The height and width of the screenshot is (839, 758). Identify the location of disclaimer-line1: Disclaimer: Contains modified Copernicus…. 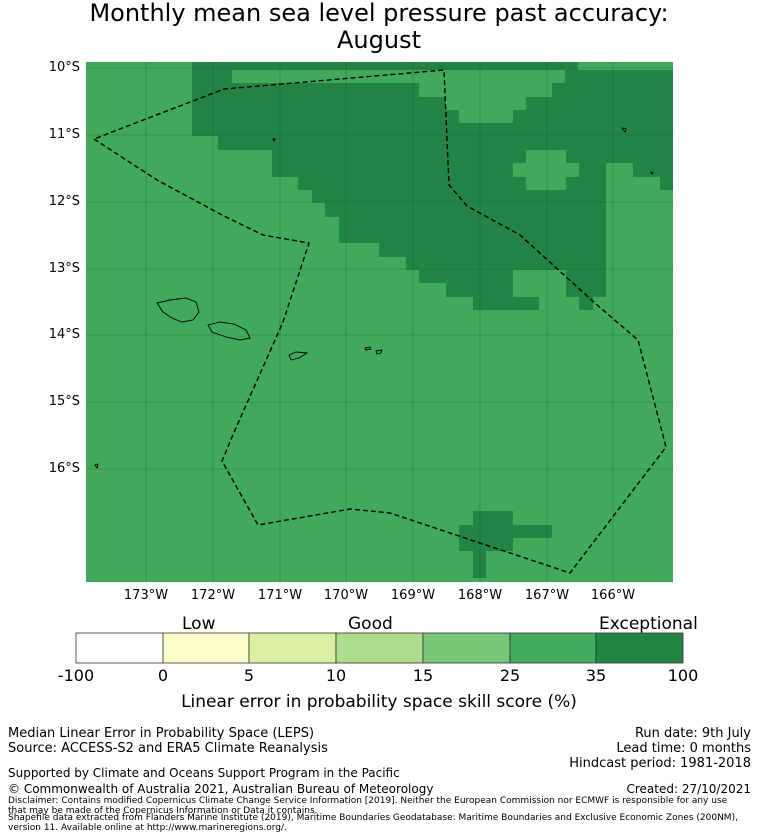
(368, 801).